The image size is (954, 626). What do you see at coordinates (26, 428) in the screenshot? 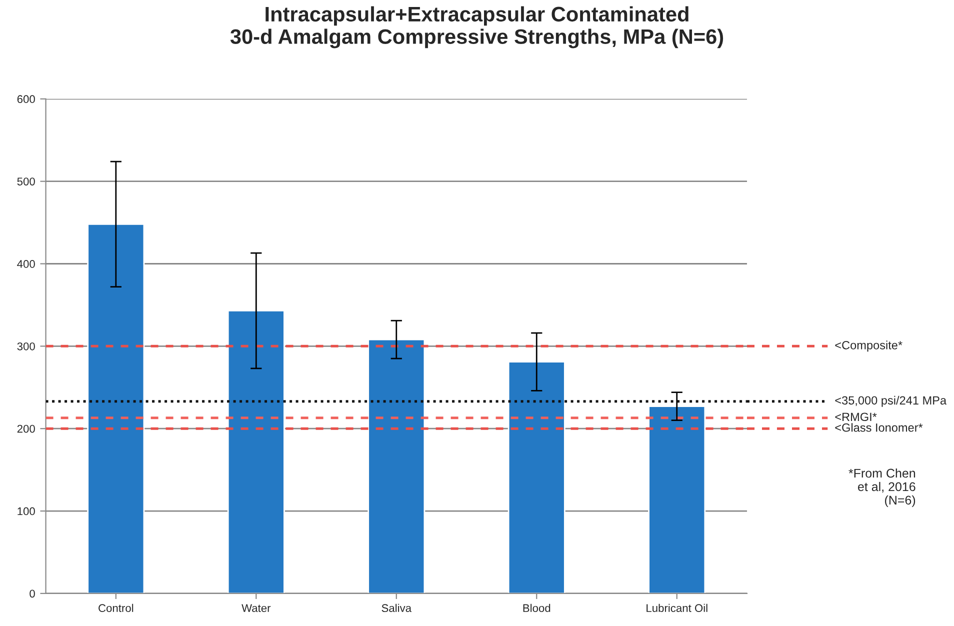
I see `y-tick-label: 200` at bounding box center [26, 428].